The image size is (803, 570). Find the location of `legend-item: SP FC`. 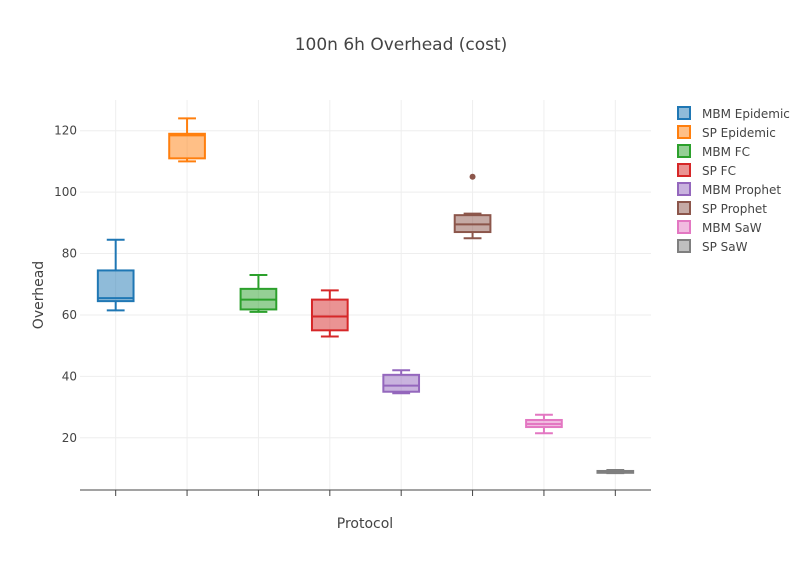

legend-item: SP FC is located at coordinates (706, 170).